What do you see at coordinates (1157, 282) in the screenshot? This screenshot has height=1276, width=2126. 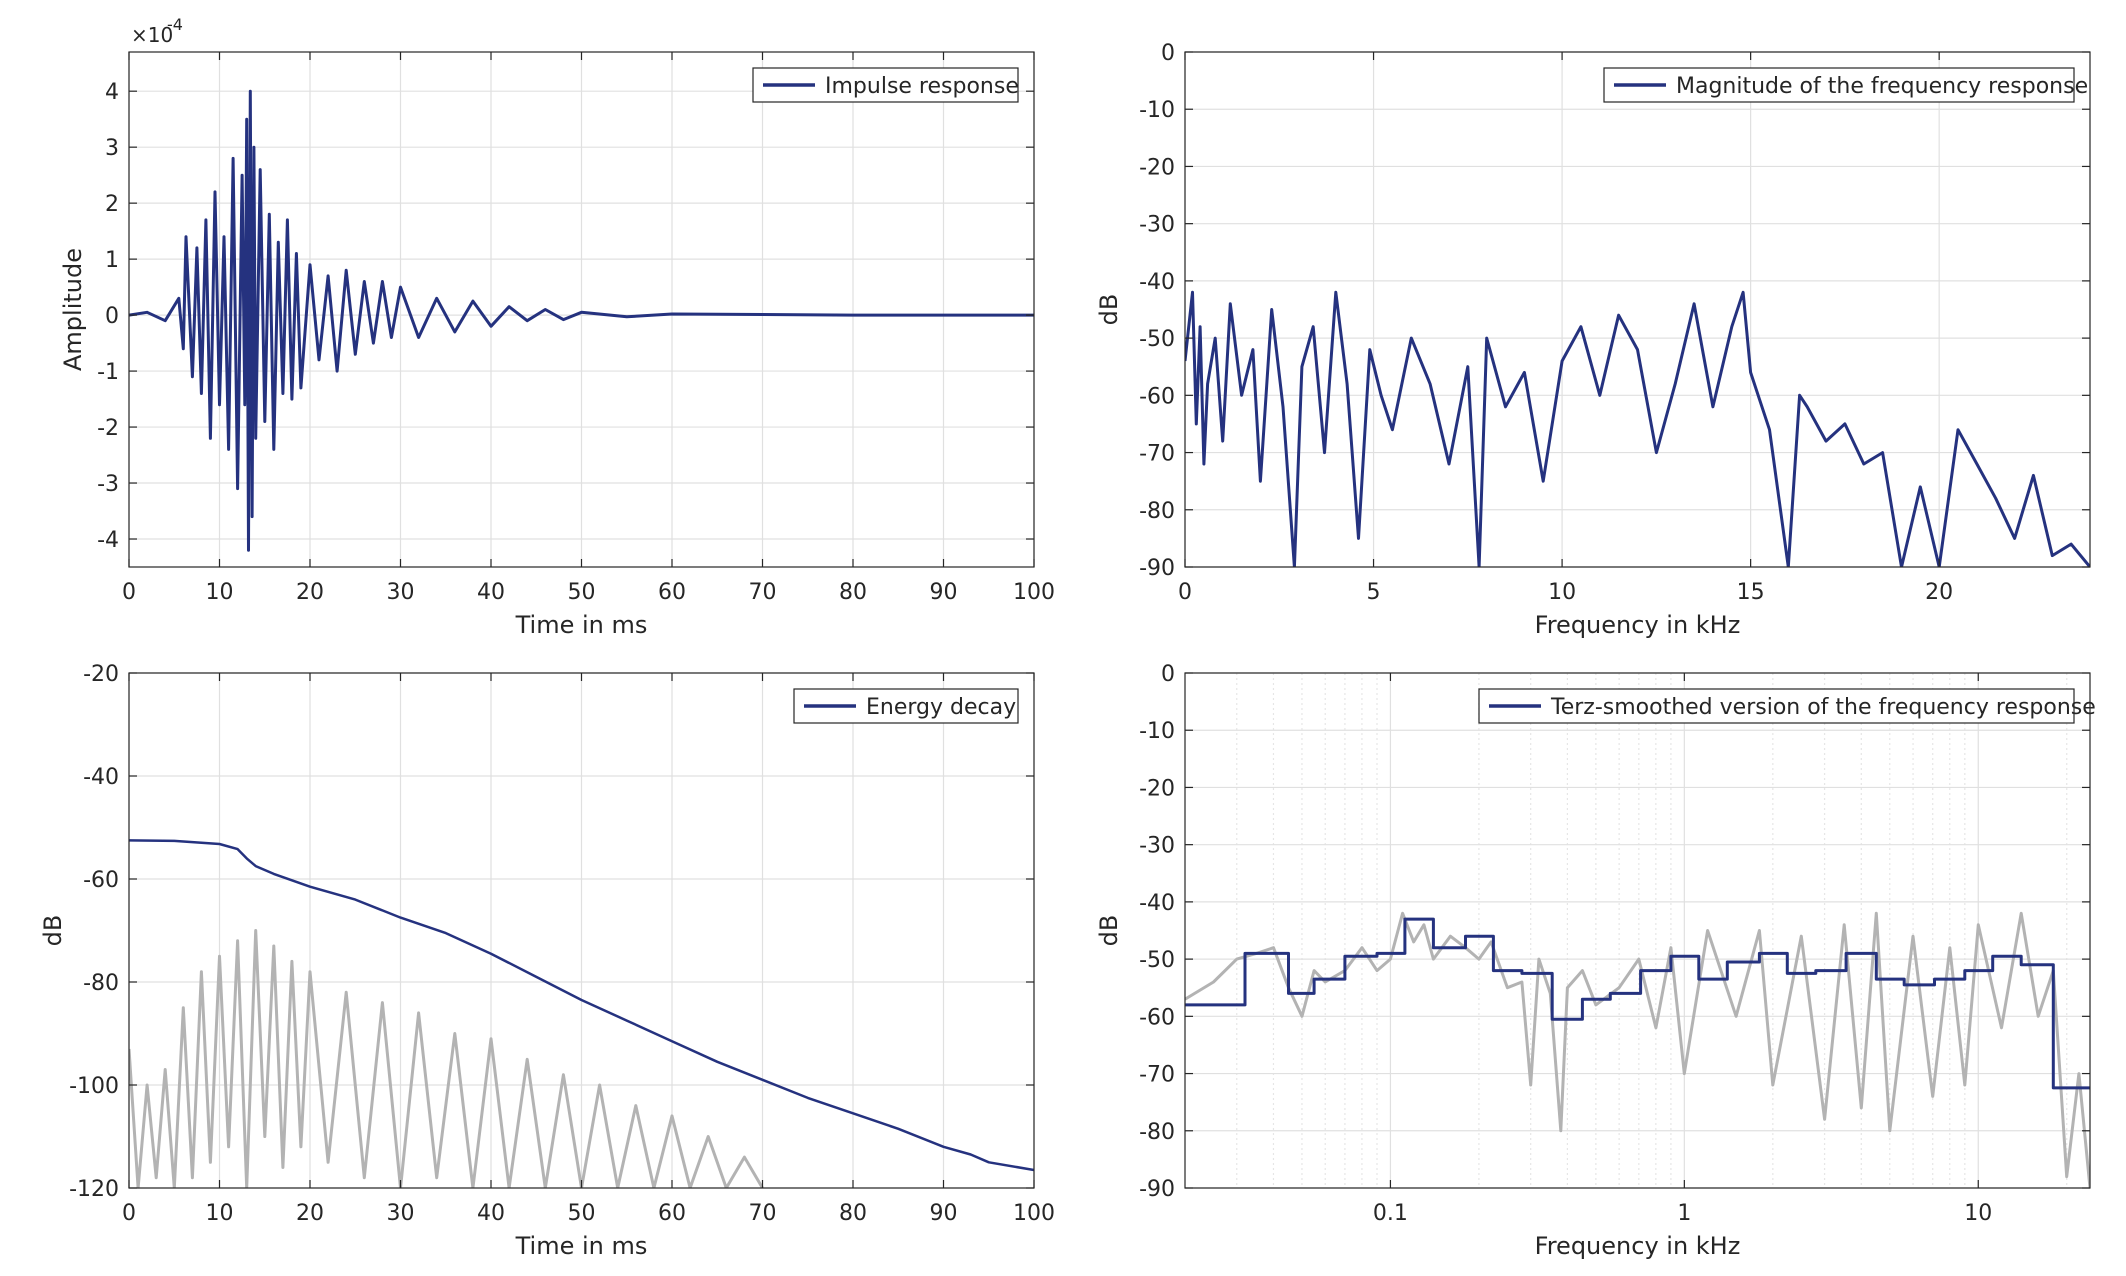 I see `magnitude-ytick-label: -40` at bounding box center [1157, 282].